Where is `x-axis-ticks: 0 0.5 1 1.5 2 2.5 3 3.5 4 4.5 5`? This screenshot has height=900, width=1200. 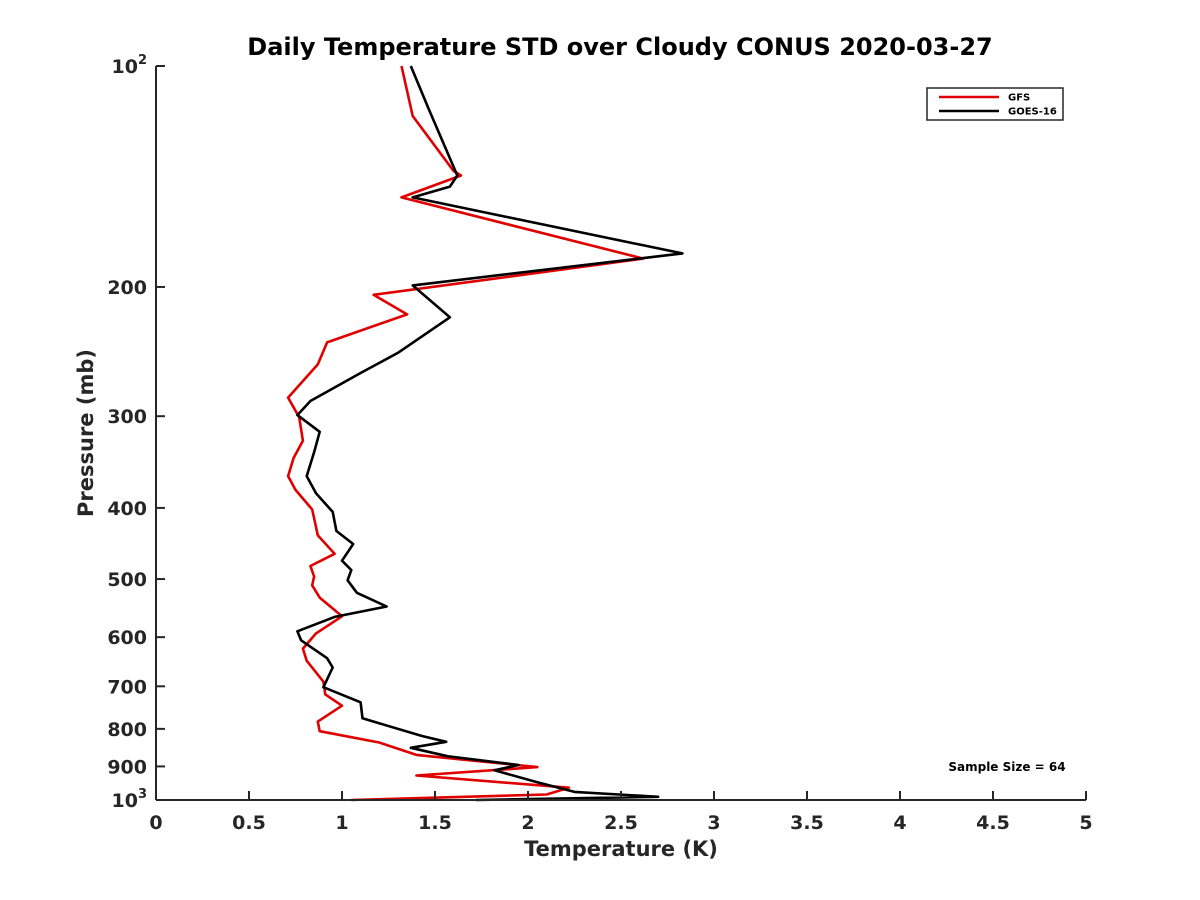 x-axis-ticks: 0 0.5 1 1.5 2 2.5 3 3.5 4 4.5 5 is located at coordinates (621, 812).